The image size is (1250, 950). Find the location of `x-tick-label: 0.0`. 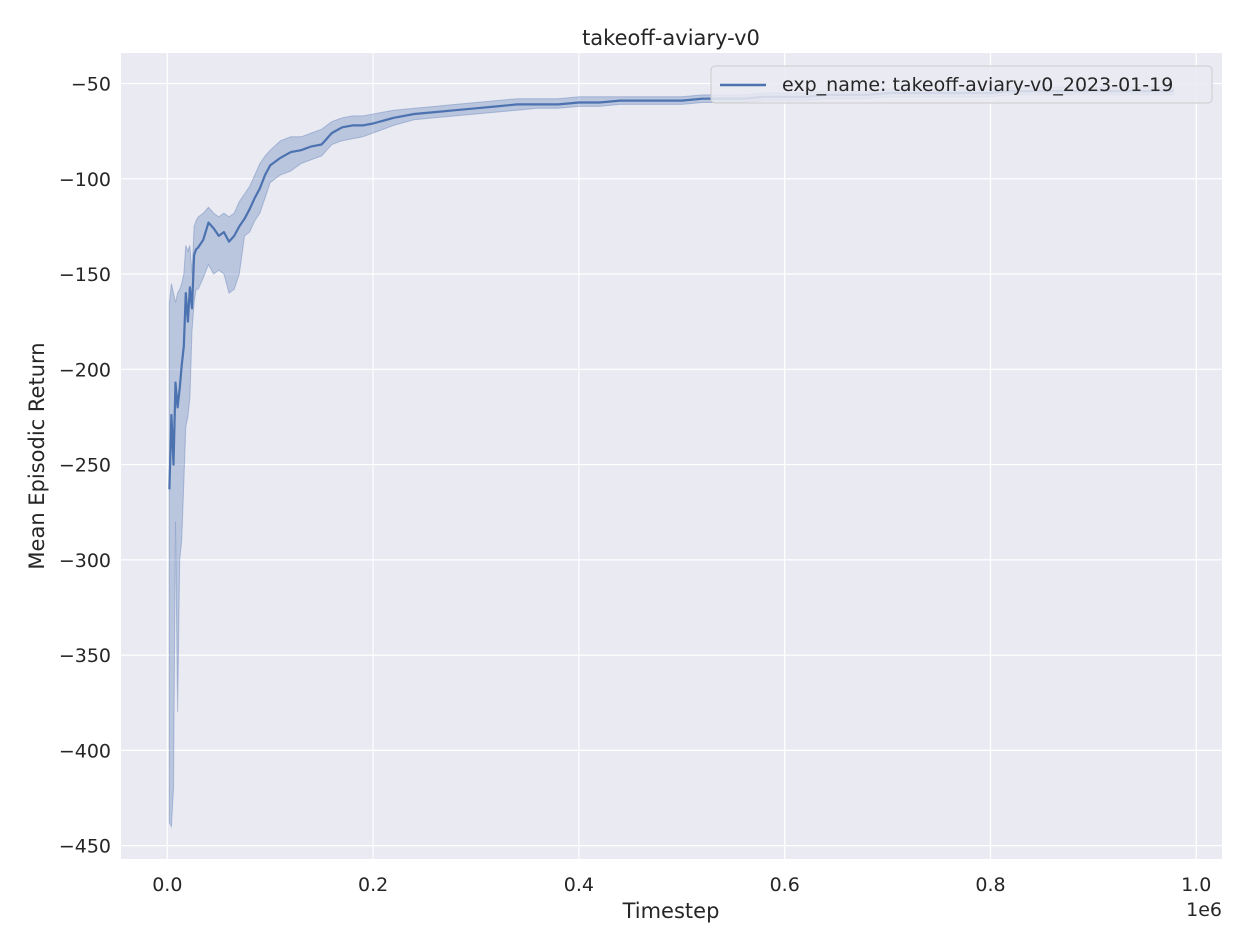

x-tick-label: 0.0 is located at coordinates (167, 885).